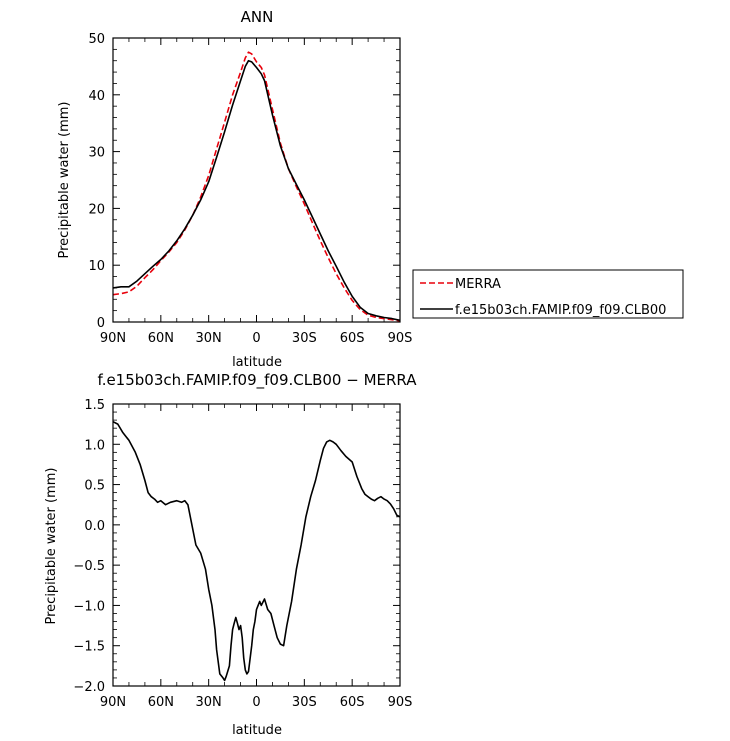  I want to click on top-y-tick-label: 30, so click(96, 153).